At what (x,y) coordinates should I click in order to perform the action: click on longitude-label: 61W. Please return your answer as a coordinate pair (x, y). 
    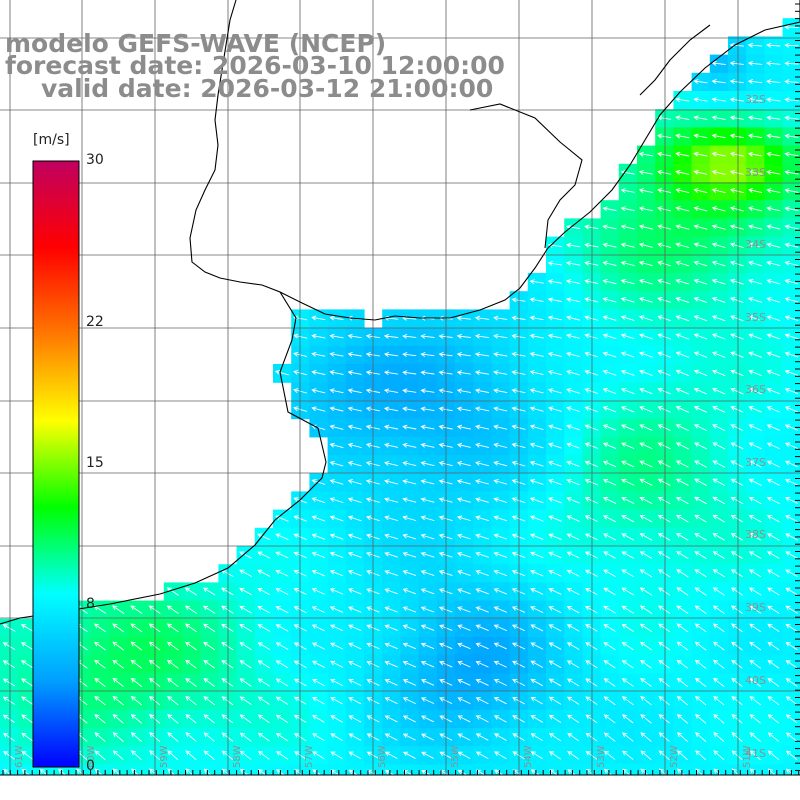
    Looking at the image, I should click on (19, 756).